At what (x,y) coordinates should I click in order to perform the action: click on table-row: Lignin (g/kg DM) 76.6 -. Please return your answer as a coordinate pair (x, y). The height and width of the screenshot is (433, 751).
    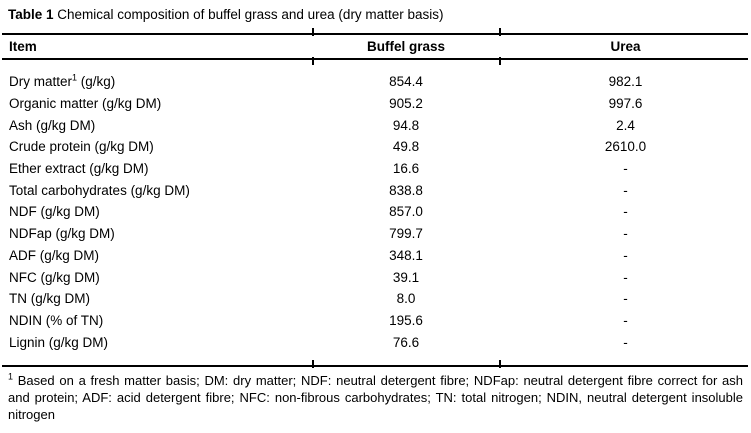
    Looking at the image, I should click on (375, 342).